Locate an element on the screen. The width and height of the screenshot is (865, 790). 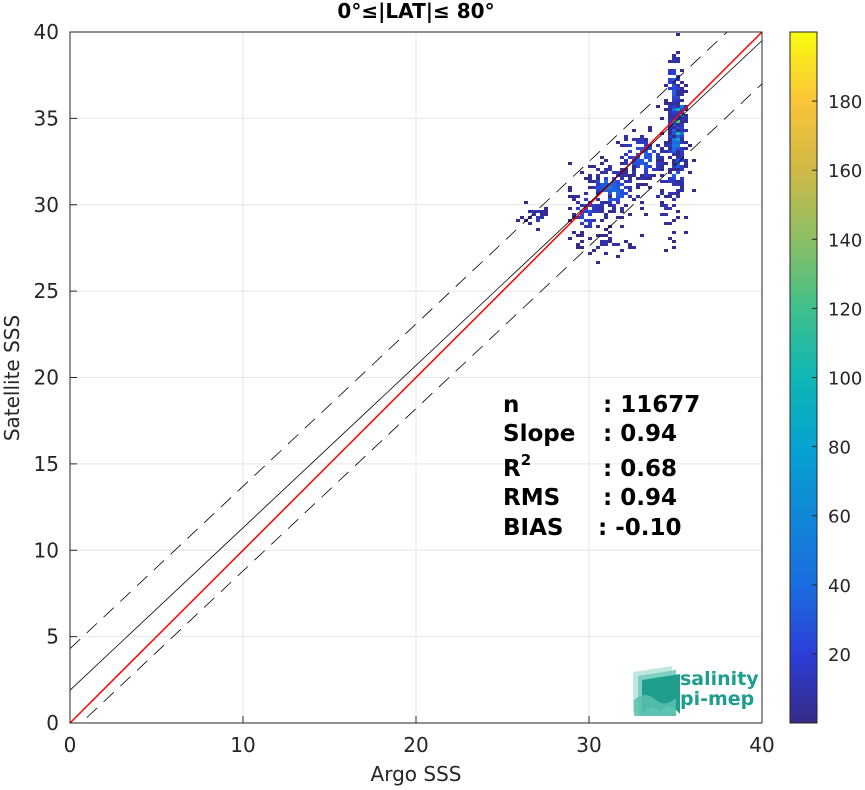
x-axis-label: Argo SSS is located at coordinates (416, 774).